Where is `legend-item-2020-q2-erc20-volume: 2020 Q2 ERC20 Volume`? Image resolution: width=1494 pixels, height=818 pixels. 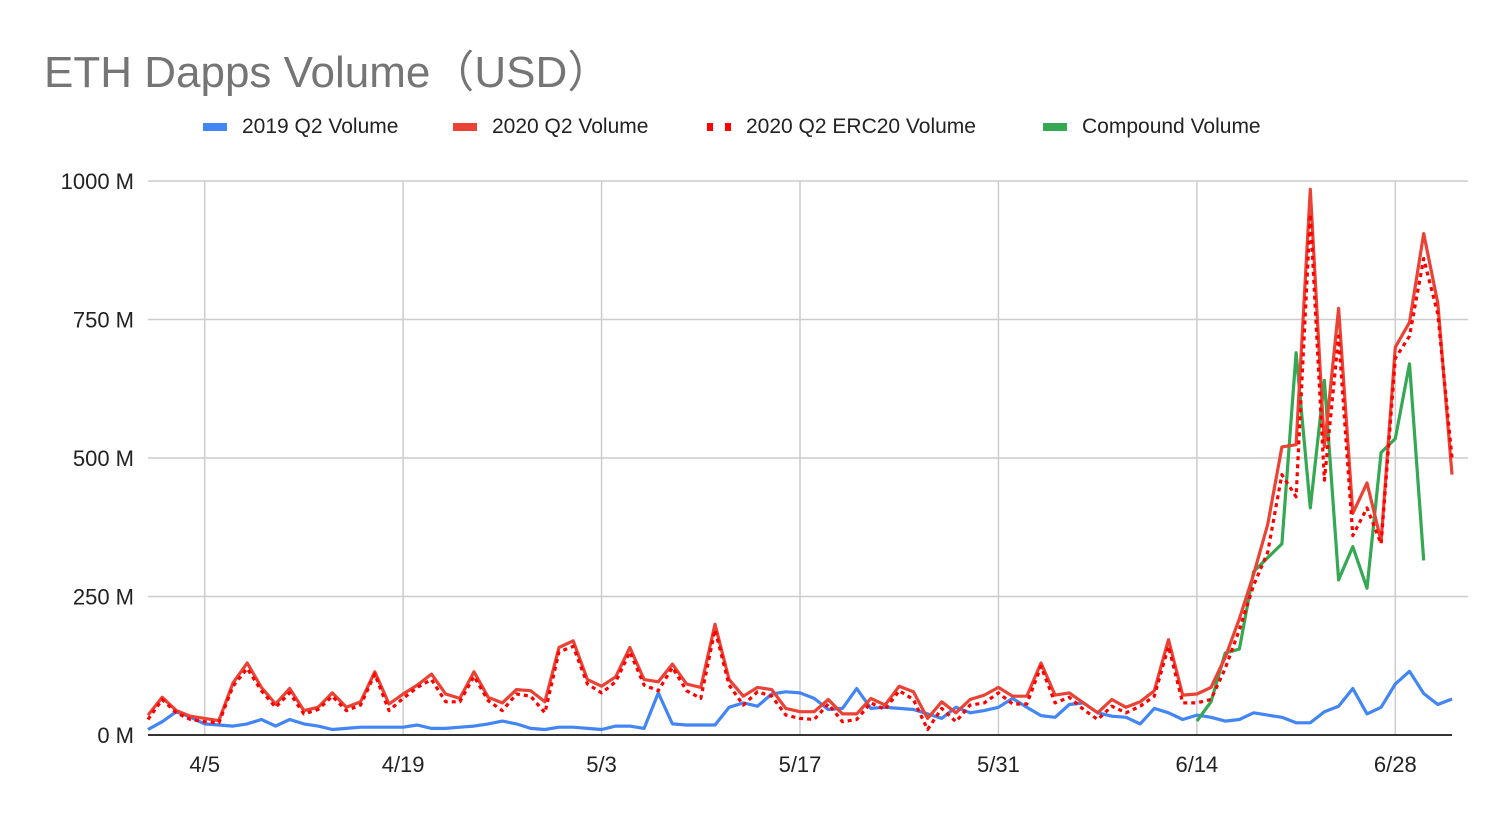 legend-item-2020-q2-erc20-volume: 2020 Q2 ERC20 Volume is located at coordinates (840, 127).